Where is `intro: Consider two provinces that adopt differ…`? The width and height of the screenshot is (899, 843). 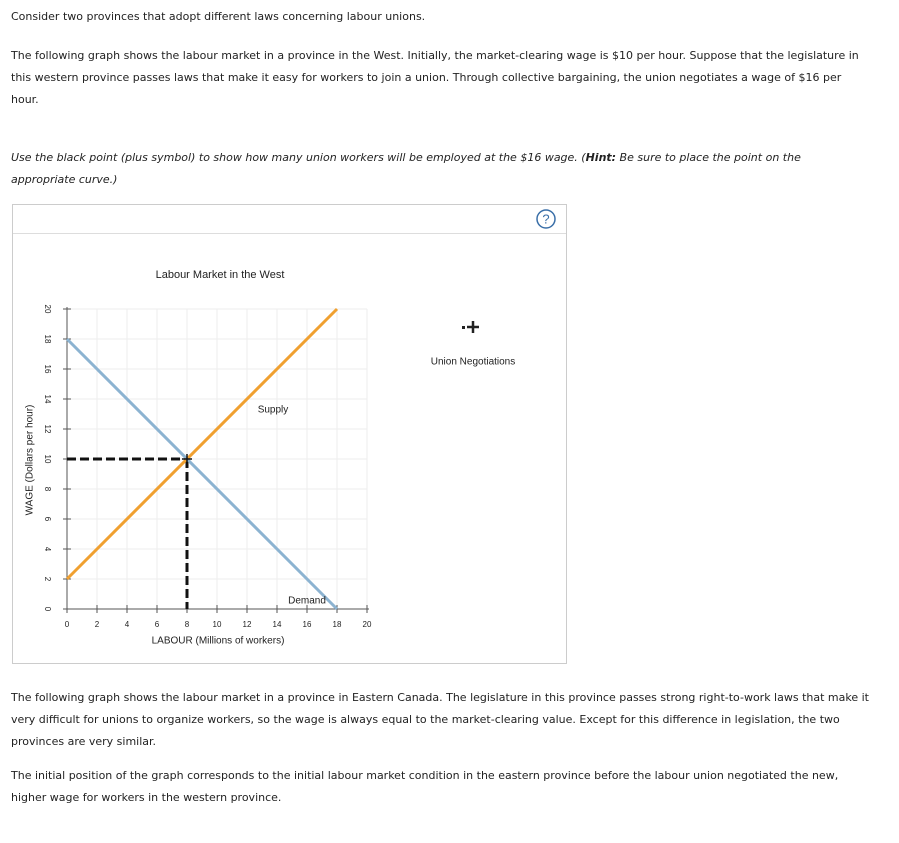 intro: Consider two provinces that adopt differ… is located at coordinates (218, 16).